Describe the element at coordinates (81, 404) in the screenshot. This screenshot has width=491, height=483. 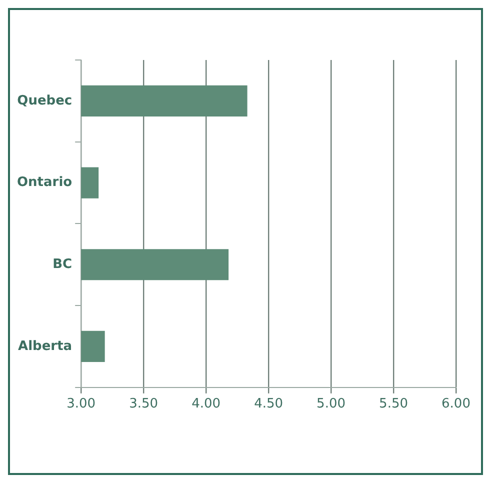
I see `x-tick-label: 3.00` at that location.